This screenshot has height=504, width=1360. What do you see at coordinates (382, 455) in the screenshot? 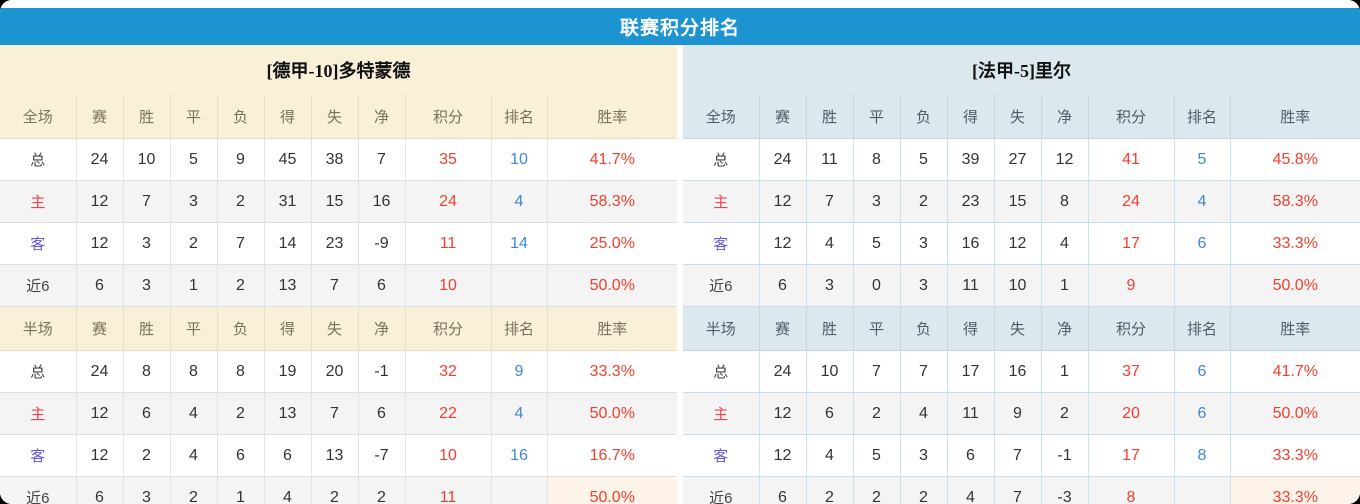
I see `stat-cell: -7` at bounding box center [382, 455].